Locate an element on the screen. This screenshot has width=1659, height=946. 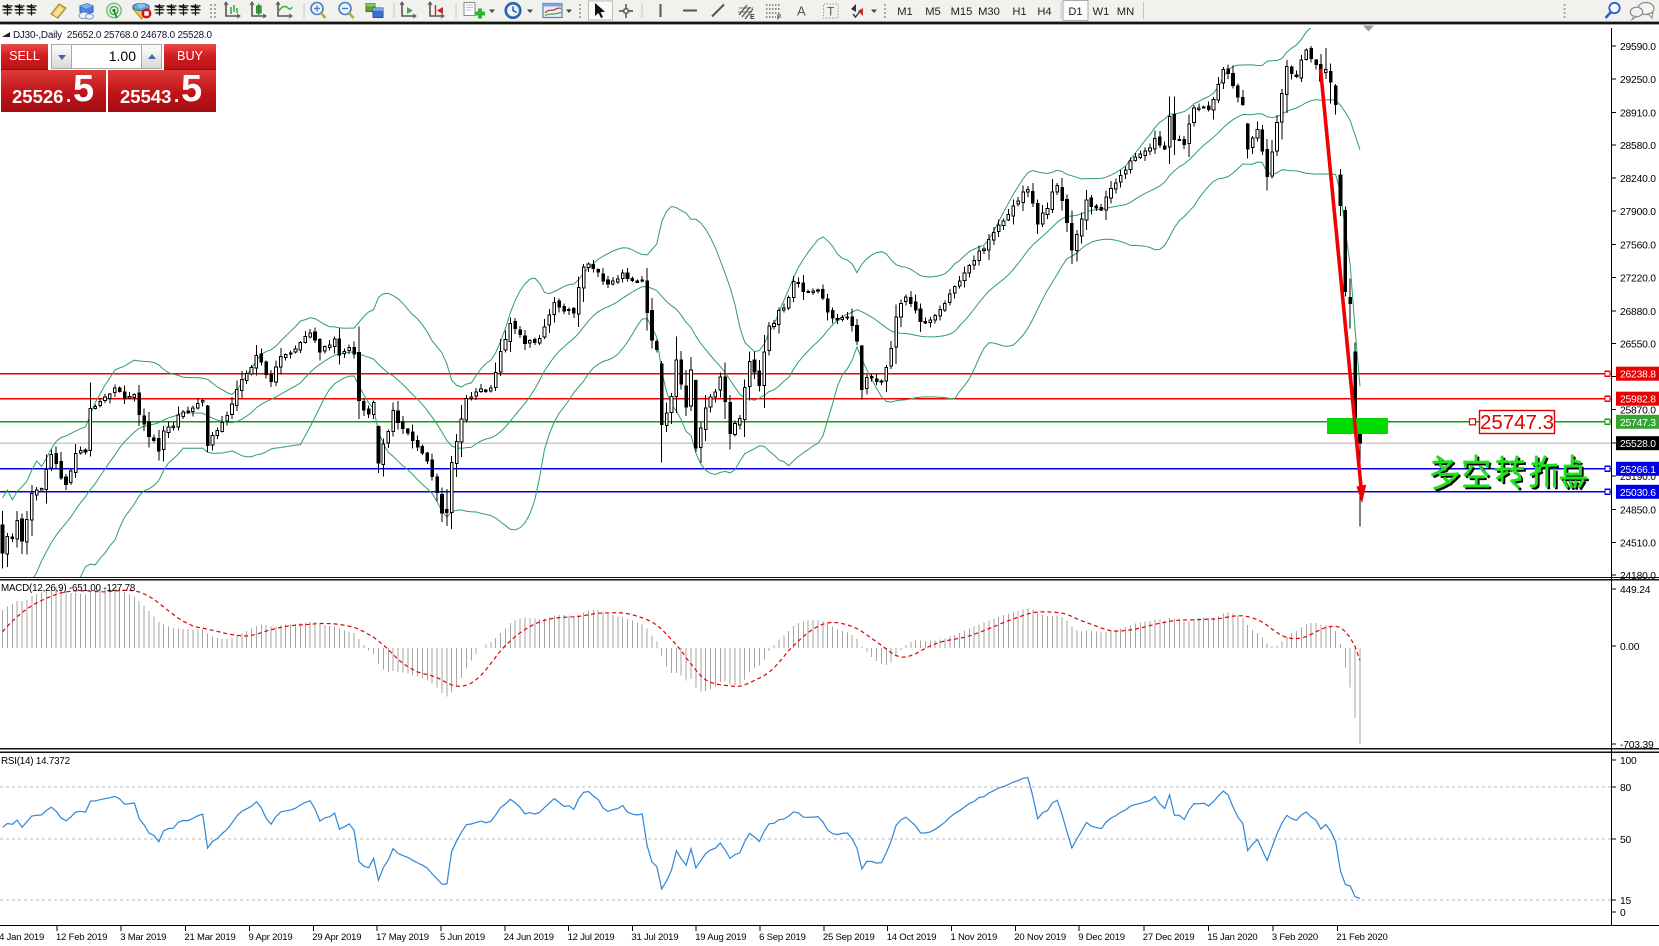
svg-text: 29590.0 is located at coordinates (1638, 47).